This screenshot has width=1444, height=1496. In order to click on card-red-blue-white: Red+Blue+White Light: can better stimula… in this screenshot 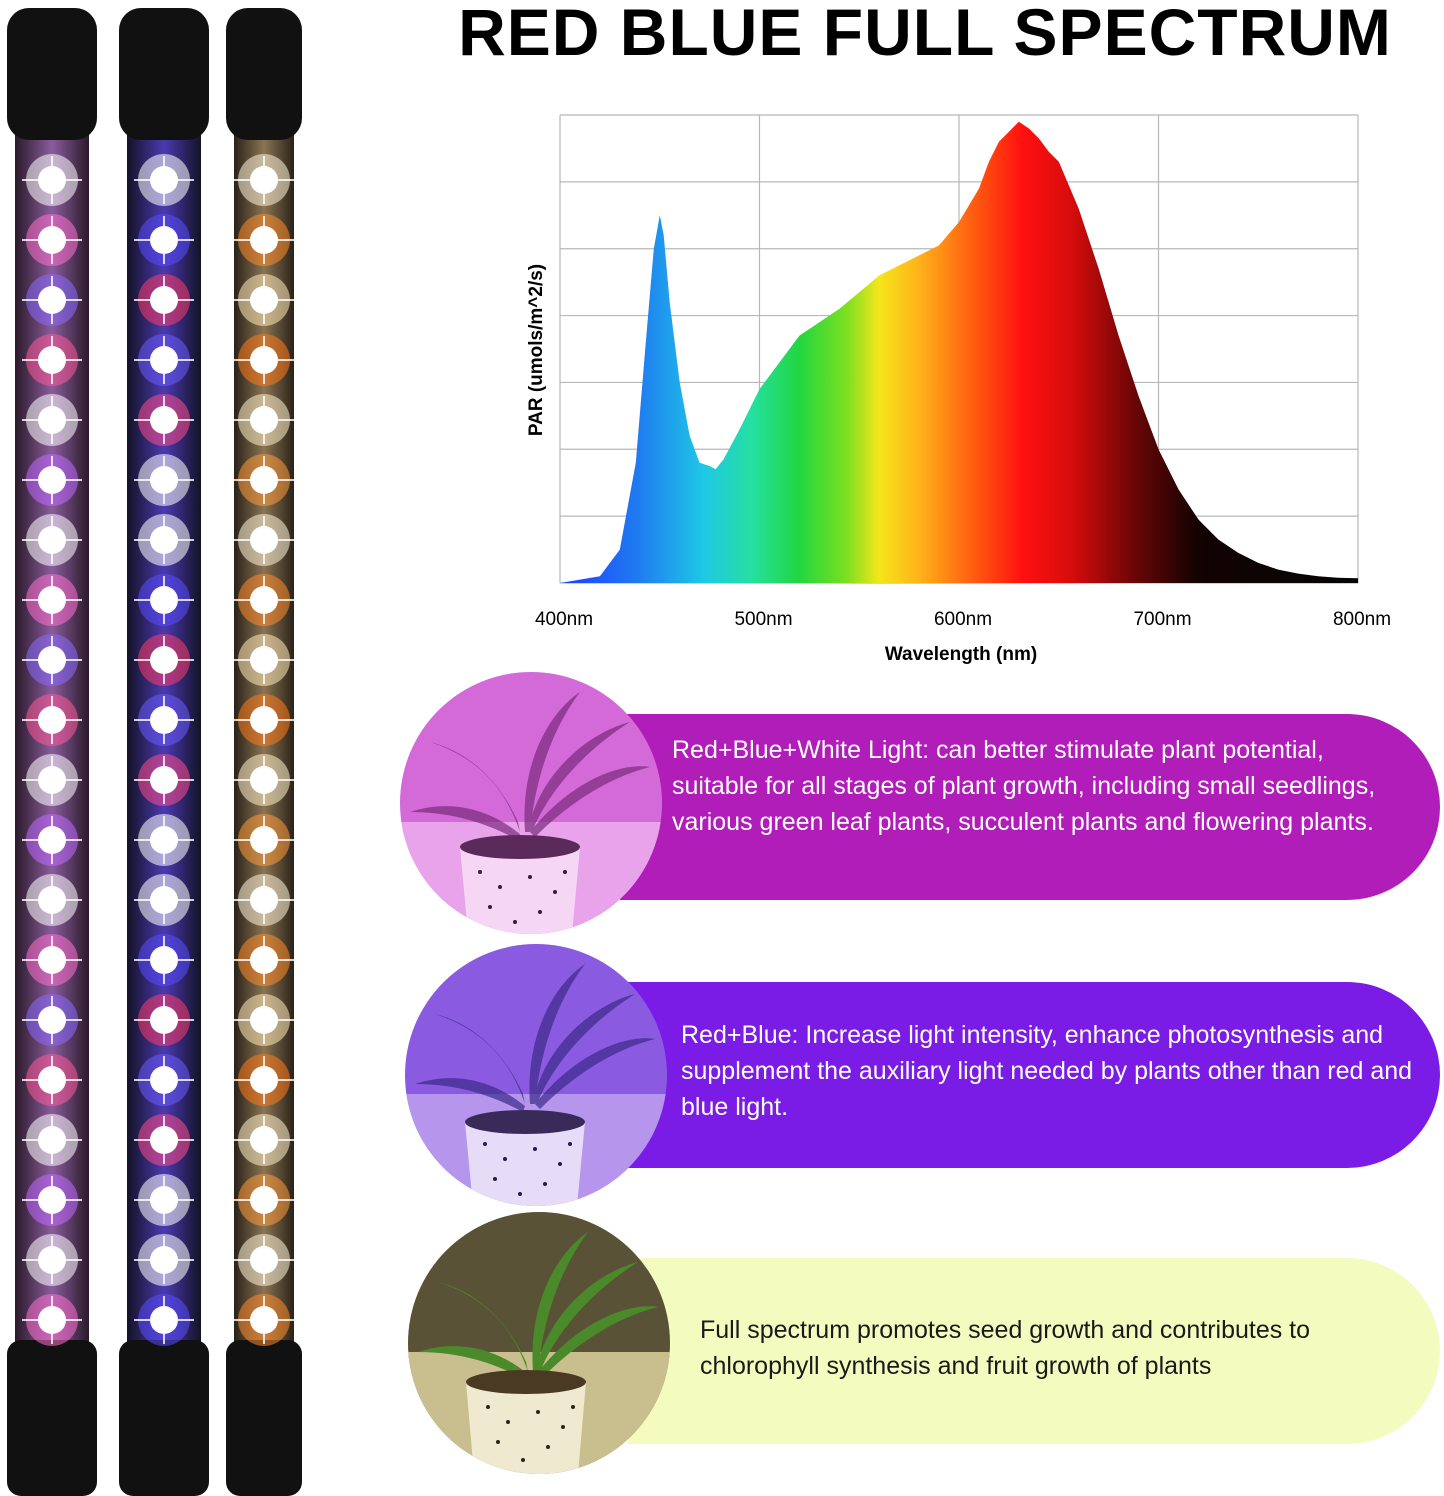, I will do `click(920, 803)`.